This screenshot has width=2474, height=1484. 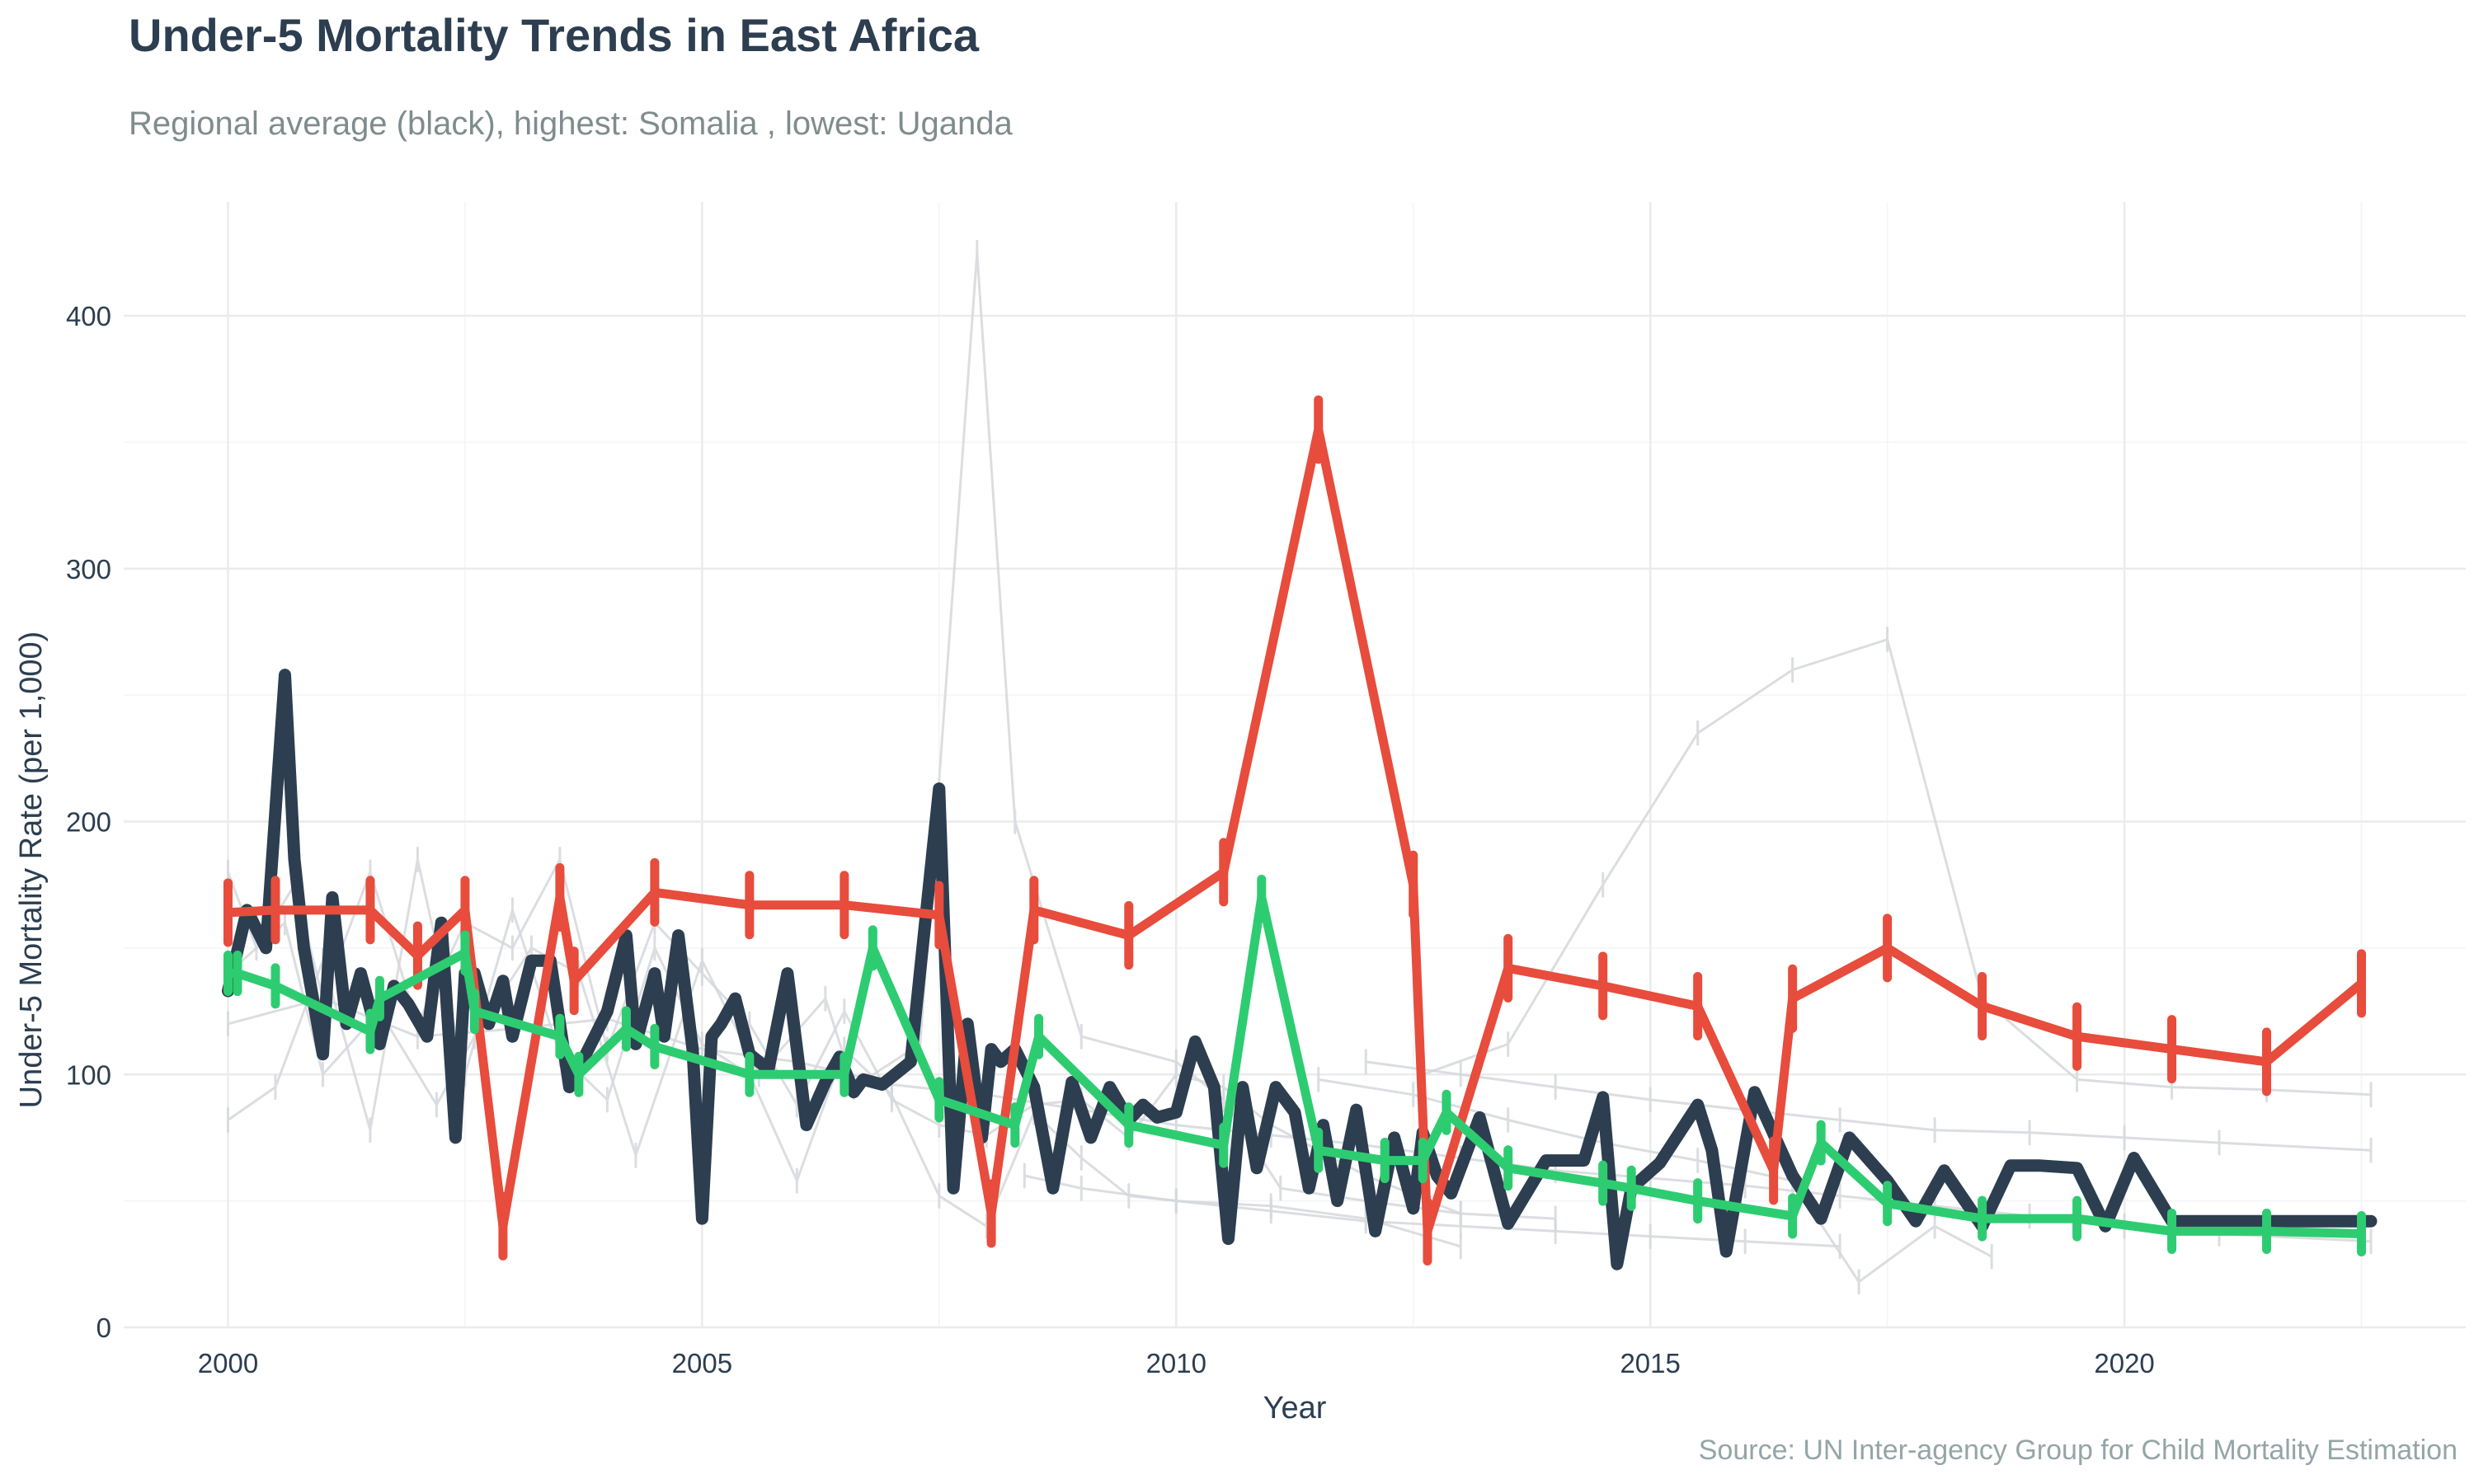 What do you see at coordinates (1650, 1363) in the screenshot?
I see `x-tick-label: 2015` at bounding box center [1650, 1363].